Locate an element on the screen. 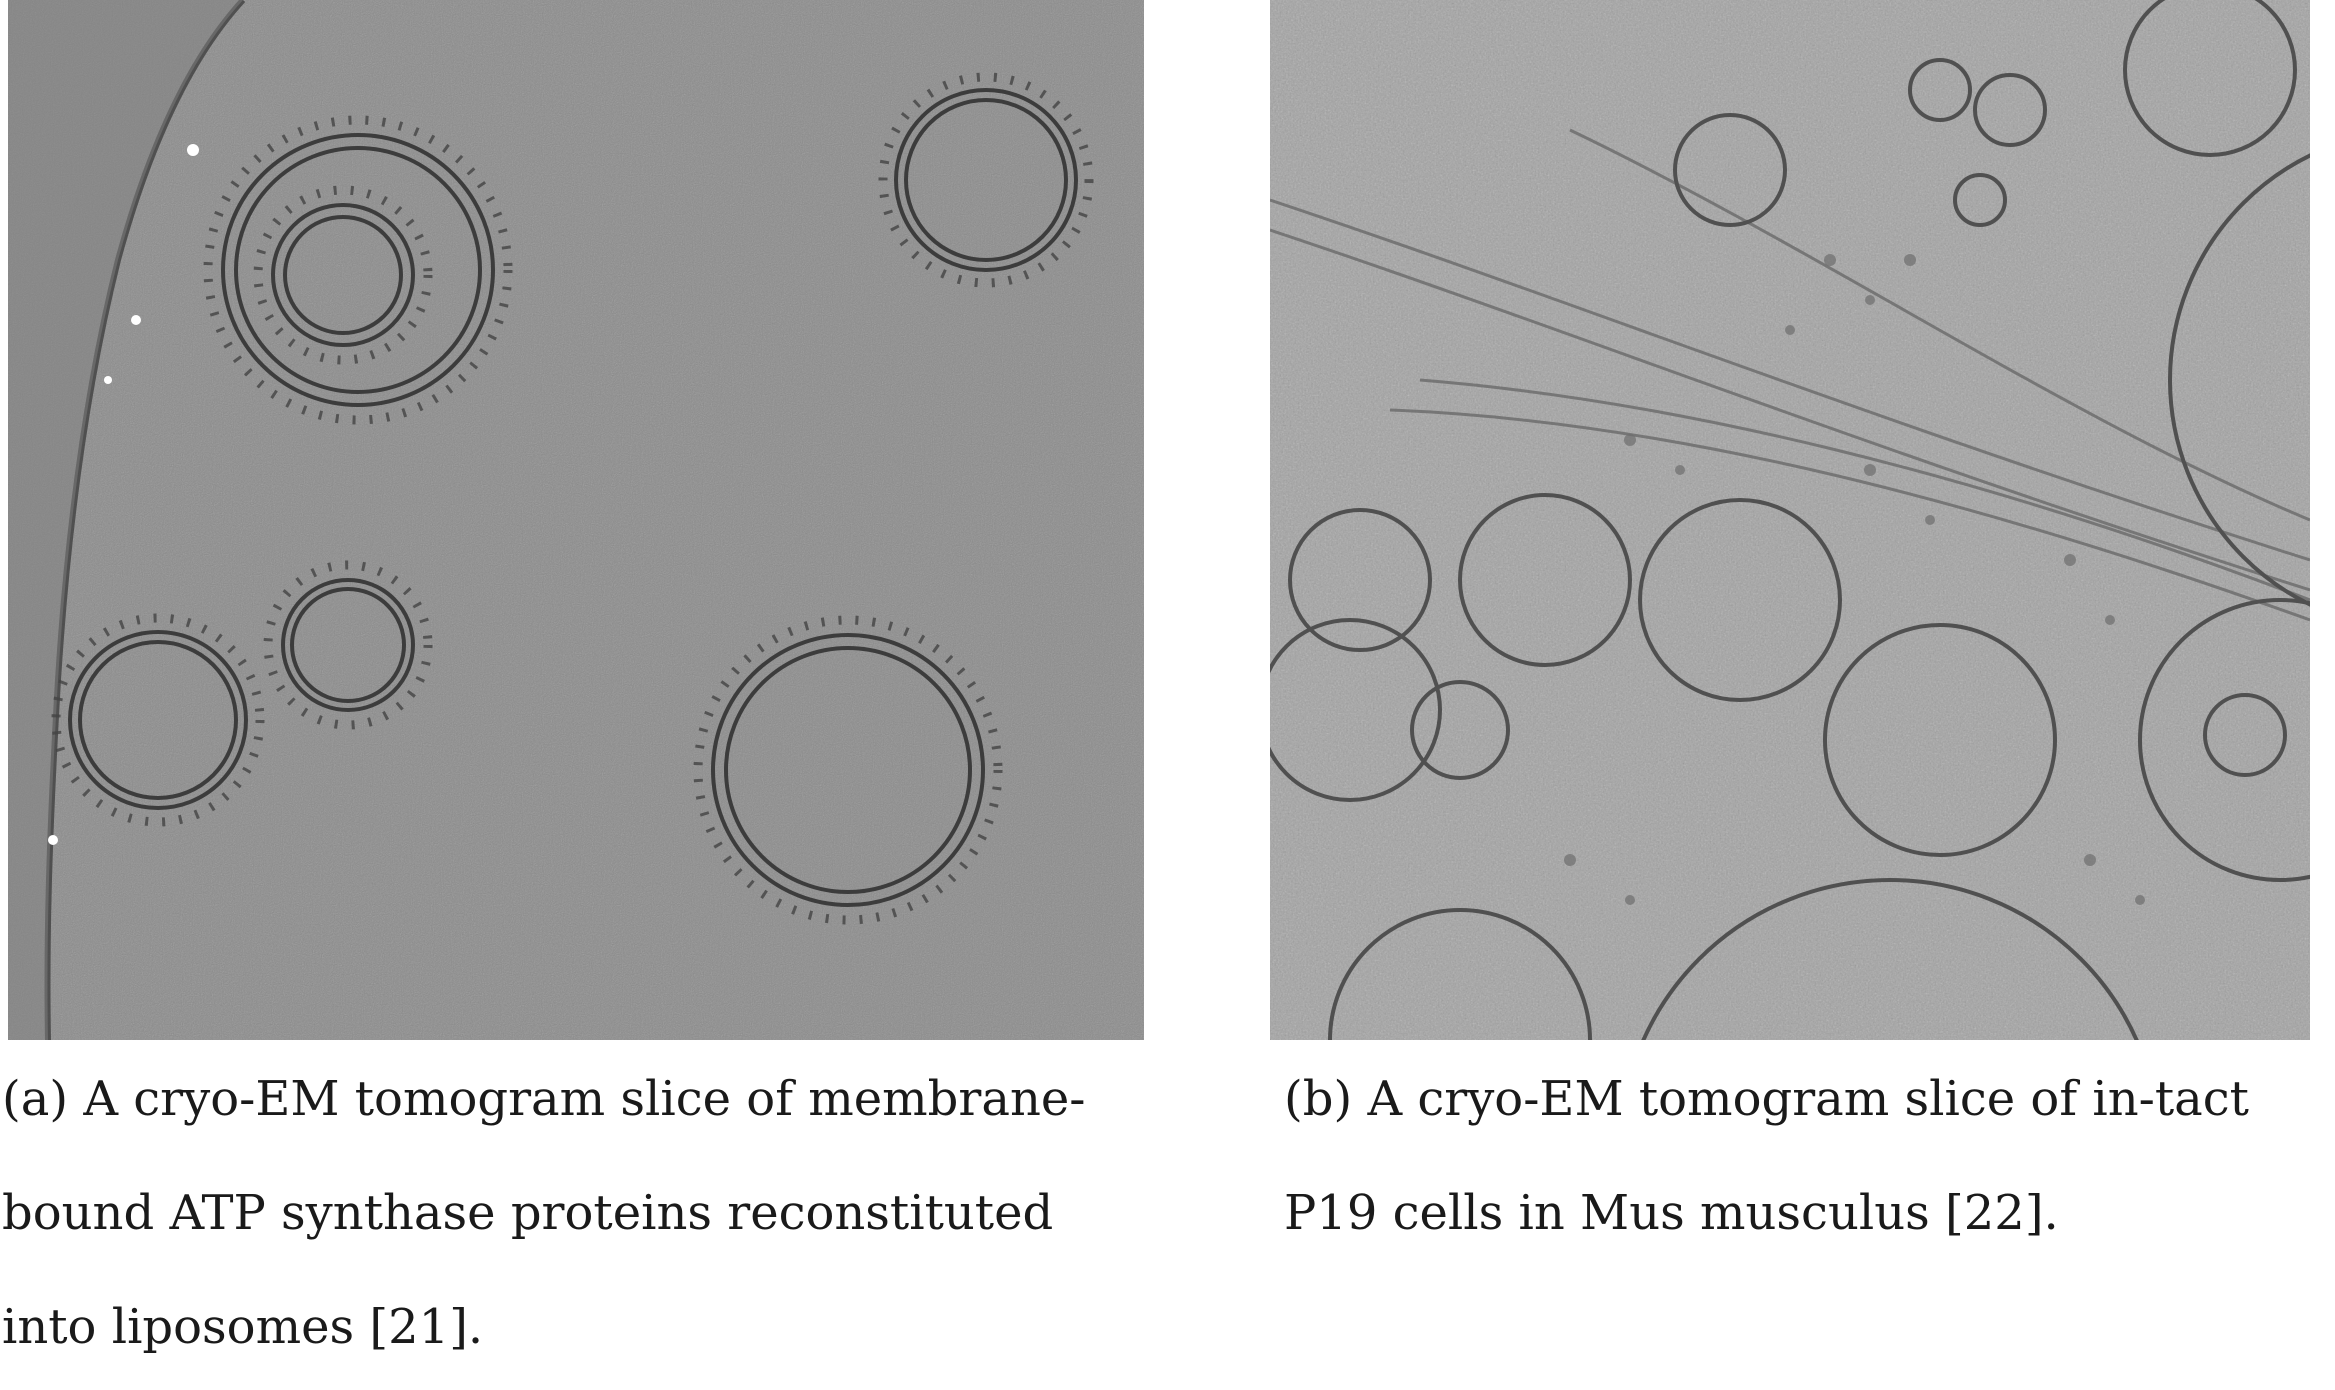  caption-b-line-2: P19 cells in Mus musculus [22]. is located at coordinates (1671, 1213).